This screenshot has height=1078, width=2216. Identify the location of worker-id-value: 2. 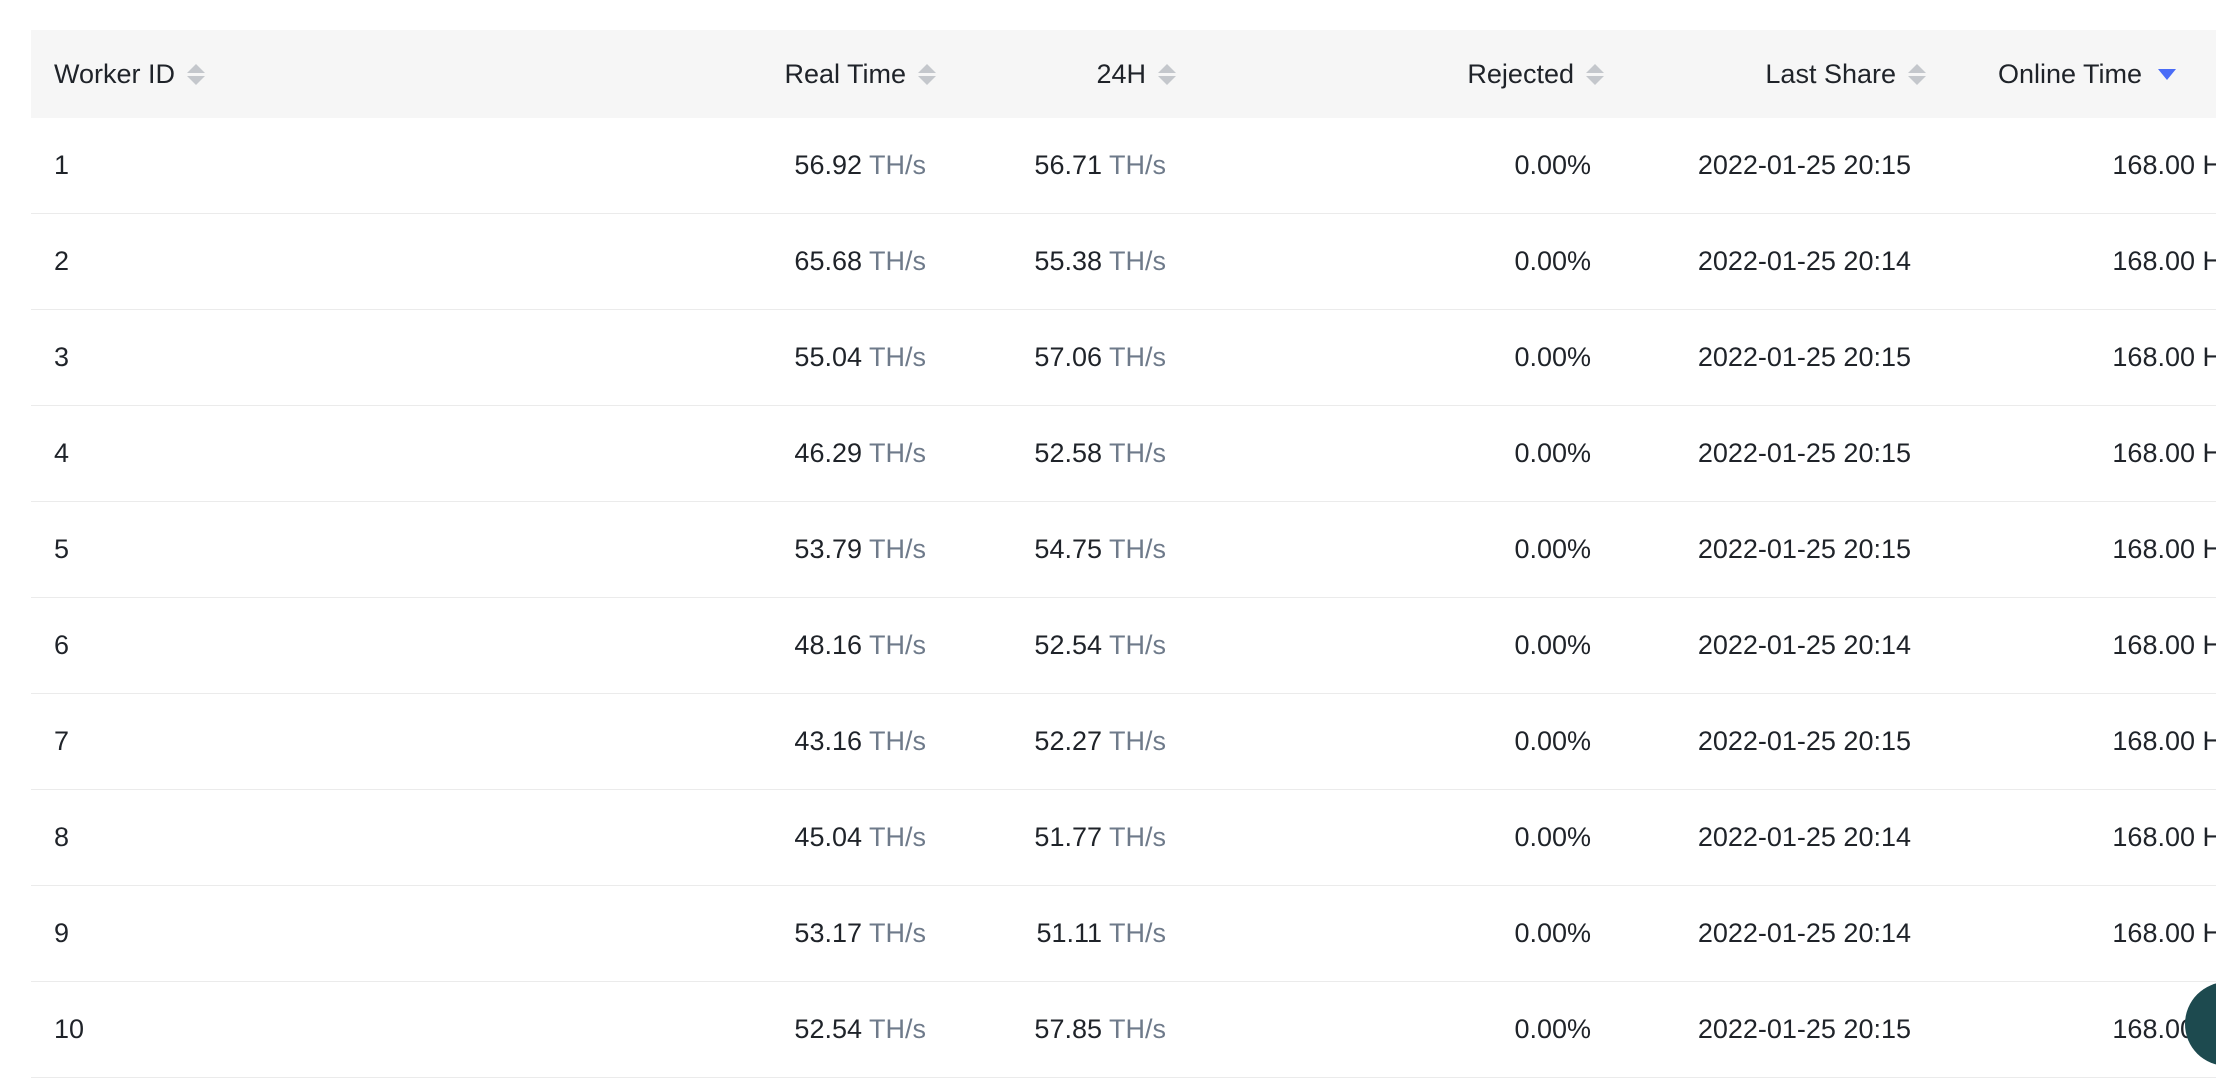
(62, 261).